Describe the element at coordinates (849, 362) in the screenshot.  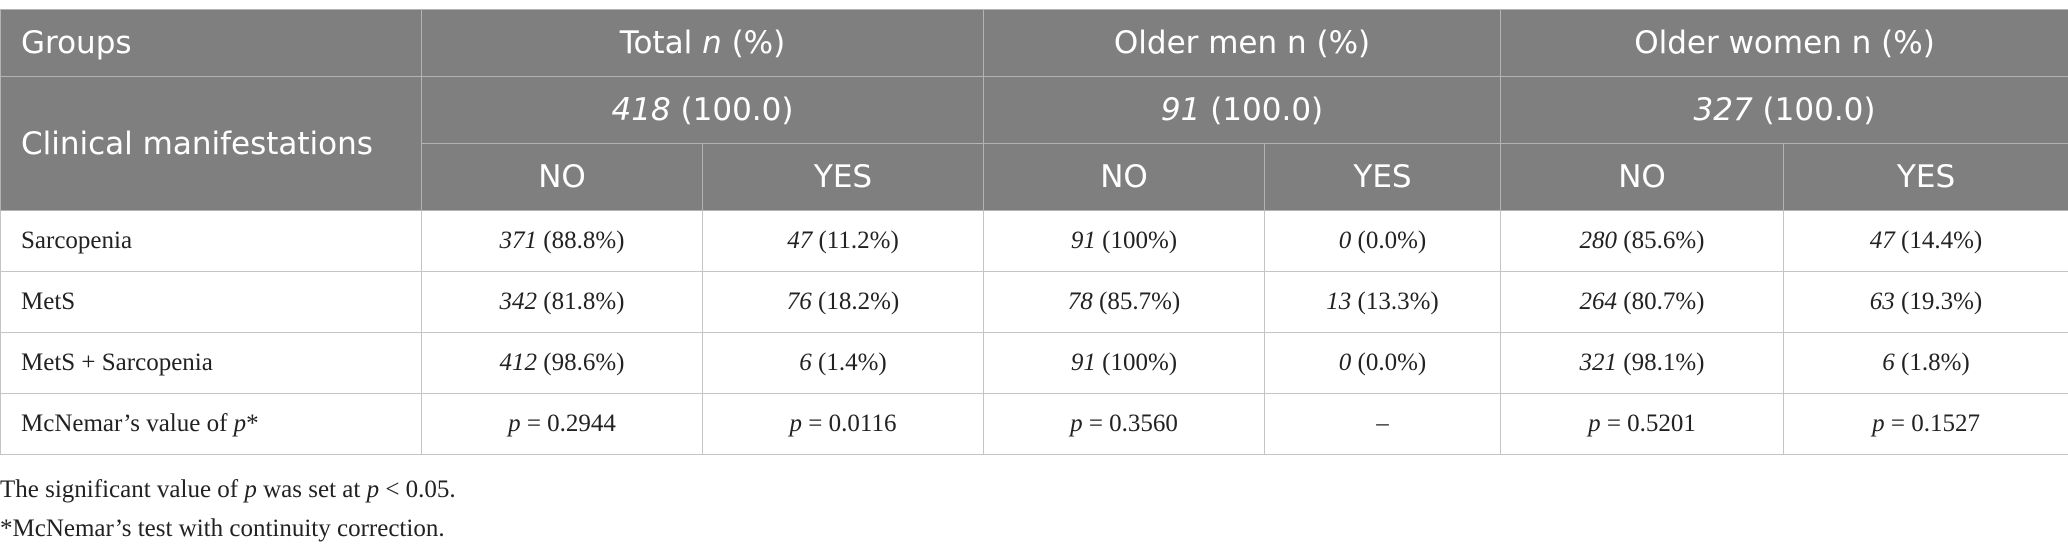
I see `text: (1.4%)` at that location.